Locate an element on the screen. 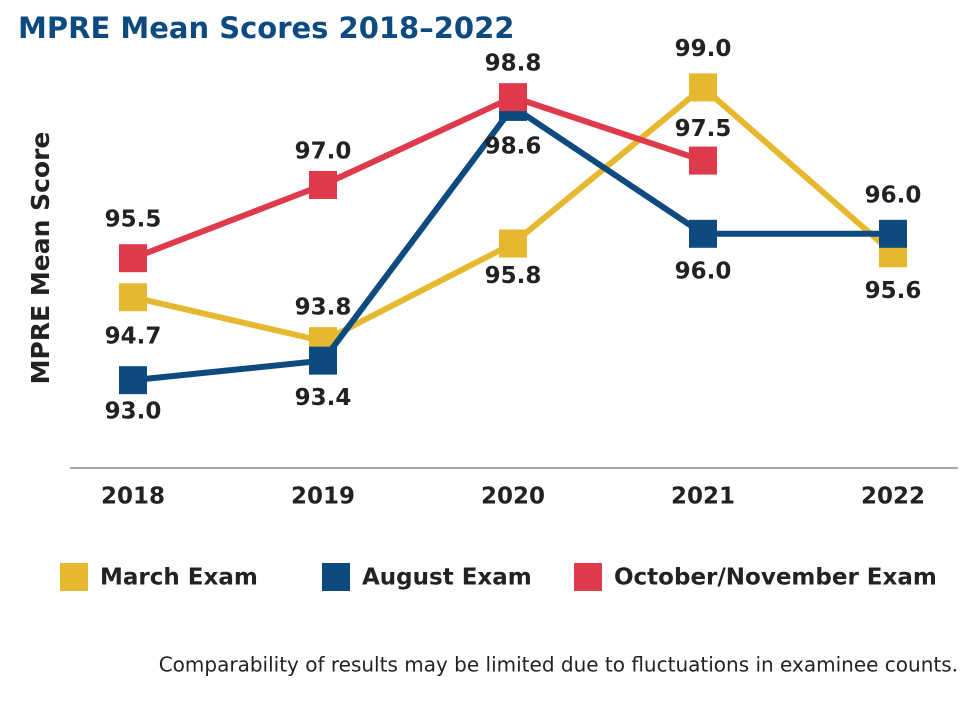  data-label: 94.7 is located at coordinates (133, 337).